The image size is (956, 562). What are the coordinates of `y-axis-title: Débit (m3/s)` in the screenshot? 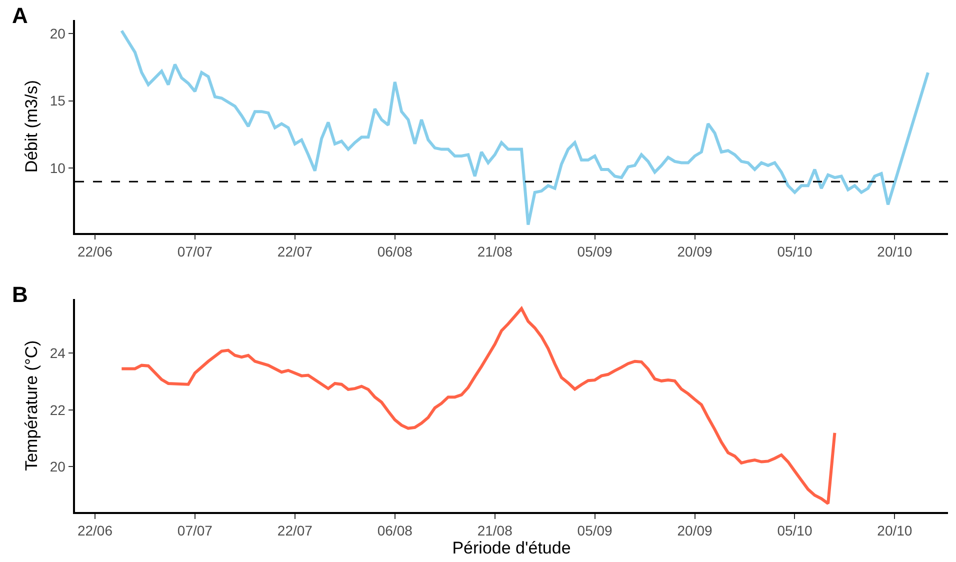 It's located at (31, 126).